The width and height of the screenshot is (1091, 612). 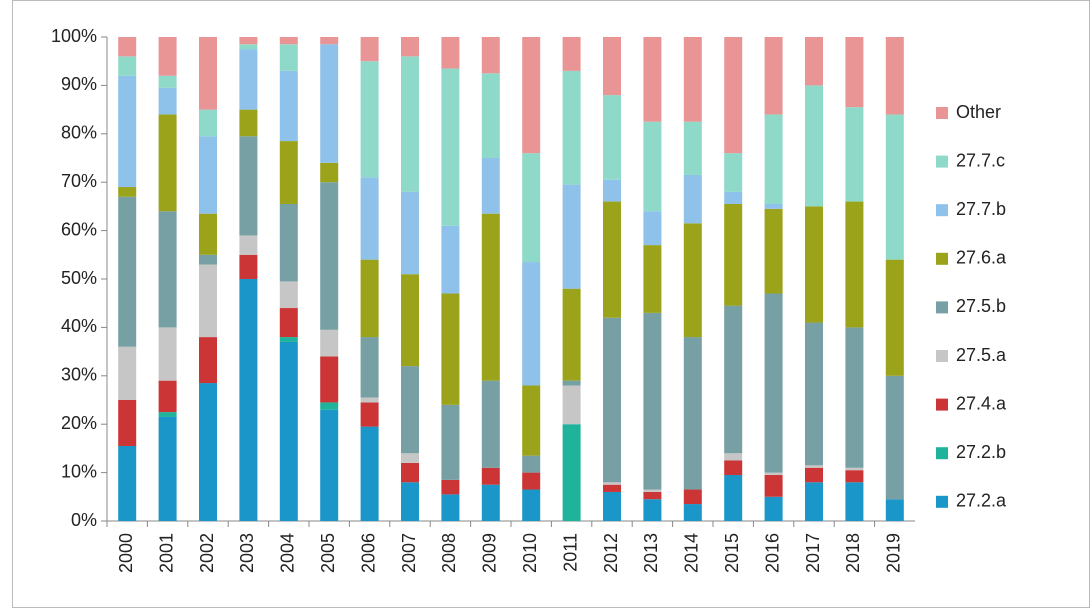 What do you see at coordinates (328, 553) in the screenshot?
I see `x-tick-label: 2005` at bounding box center [328, 553].